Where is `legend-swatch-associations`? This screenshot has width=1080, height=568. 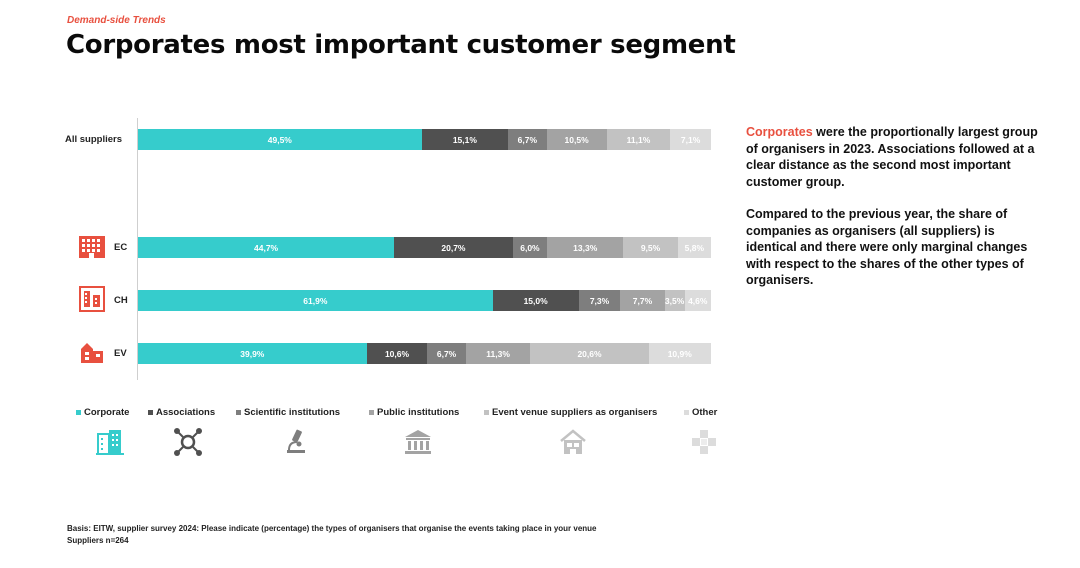 legend-swatch-associations is located at coordinates (150, 412).